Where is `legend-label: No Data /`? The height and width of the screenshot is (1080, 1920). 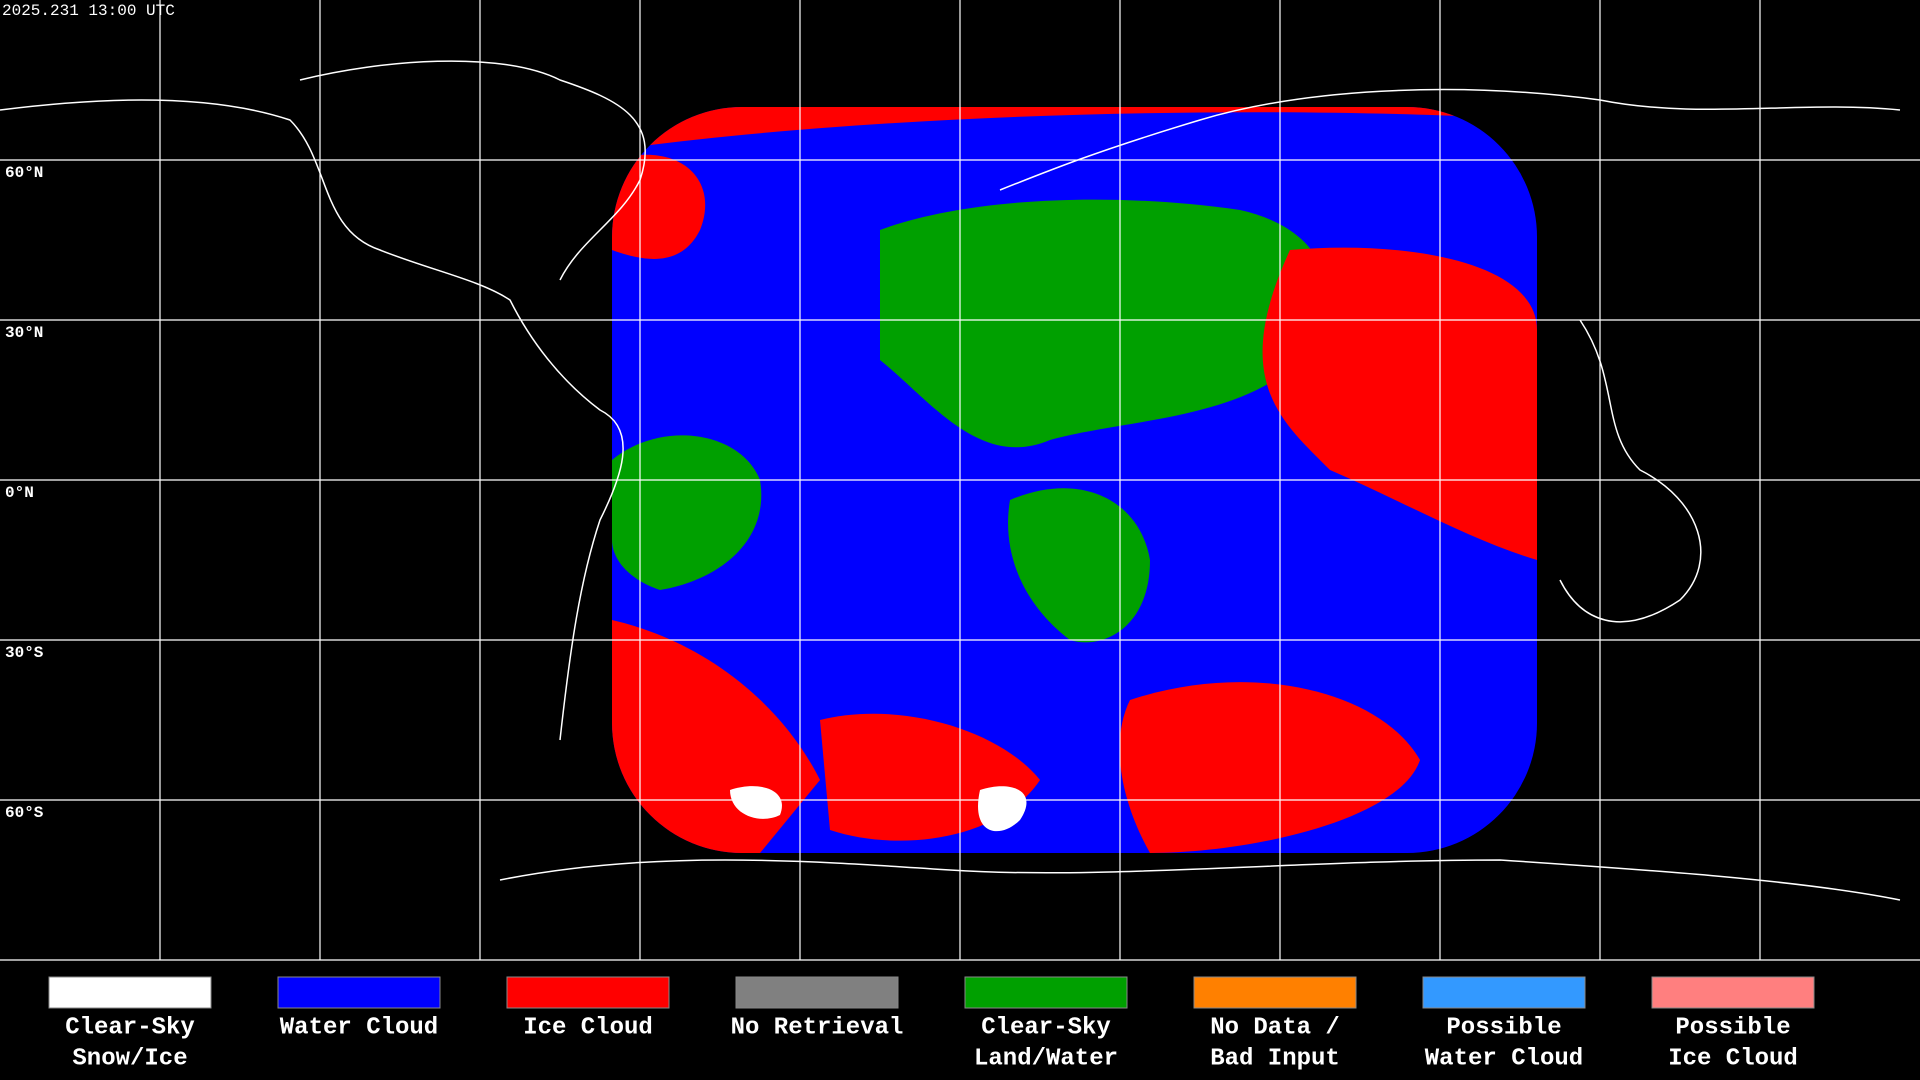 legend-label: No Data / is located at coordinates (1275, 1027).